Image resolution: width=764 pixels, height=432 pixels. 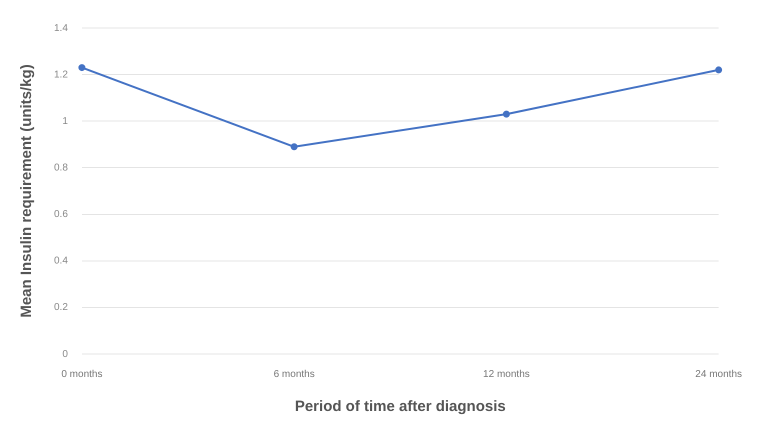 What do you see at coordinates (61, 308) in the screenshot?
I see `y-tick-label: 0.2` at bounding box center [61, 308].